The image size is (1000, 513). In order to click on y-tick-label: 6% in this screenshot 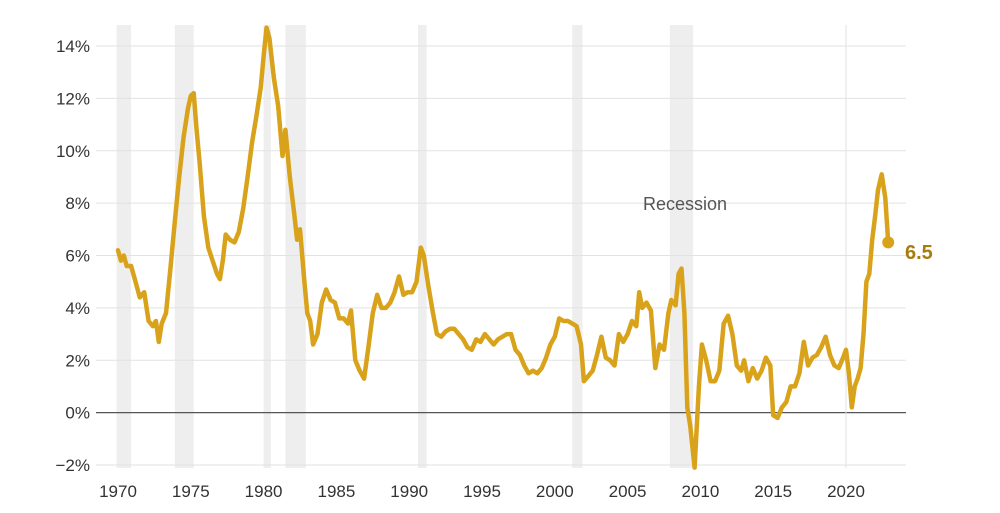, I will do `click(77, 256)`.